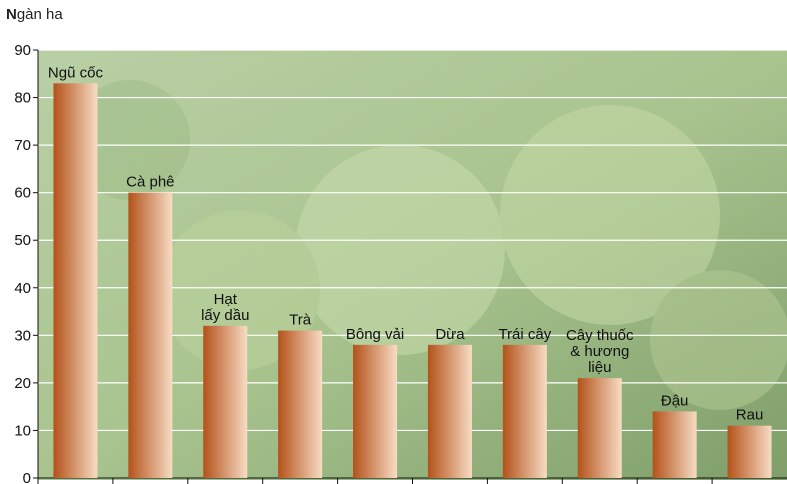 Image resolution: width=787 pixels, height=484 pixels. Describe the element at coordinates (600, 351) in the screenshot. I see `bar-label: Cây thuốc & hương liệu` at that location.